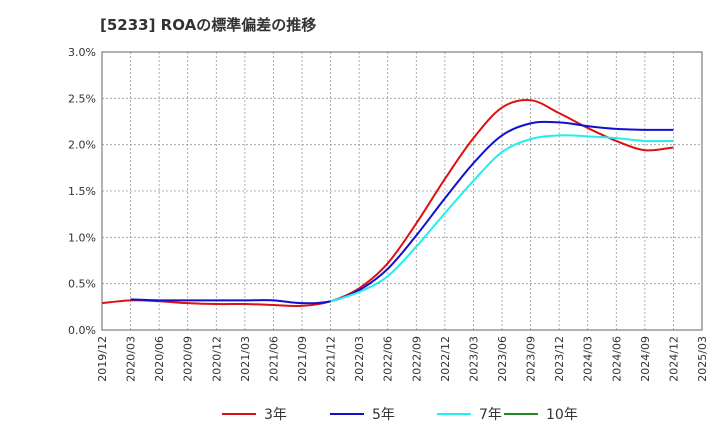 This screenshot has height=440, width=720. What do you see at coordinates (531, 359) in the screenshot?
I see `x-tick-label: 2023/09` at bounding box center [531, 359].